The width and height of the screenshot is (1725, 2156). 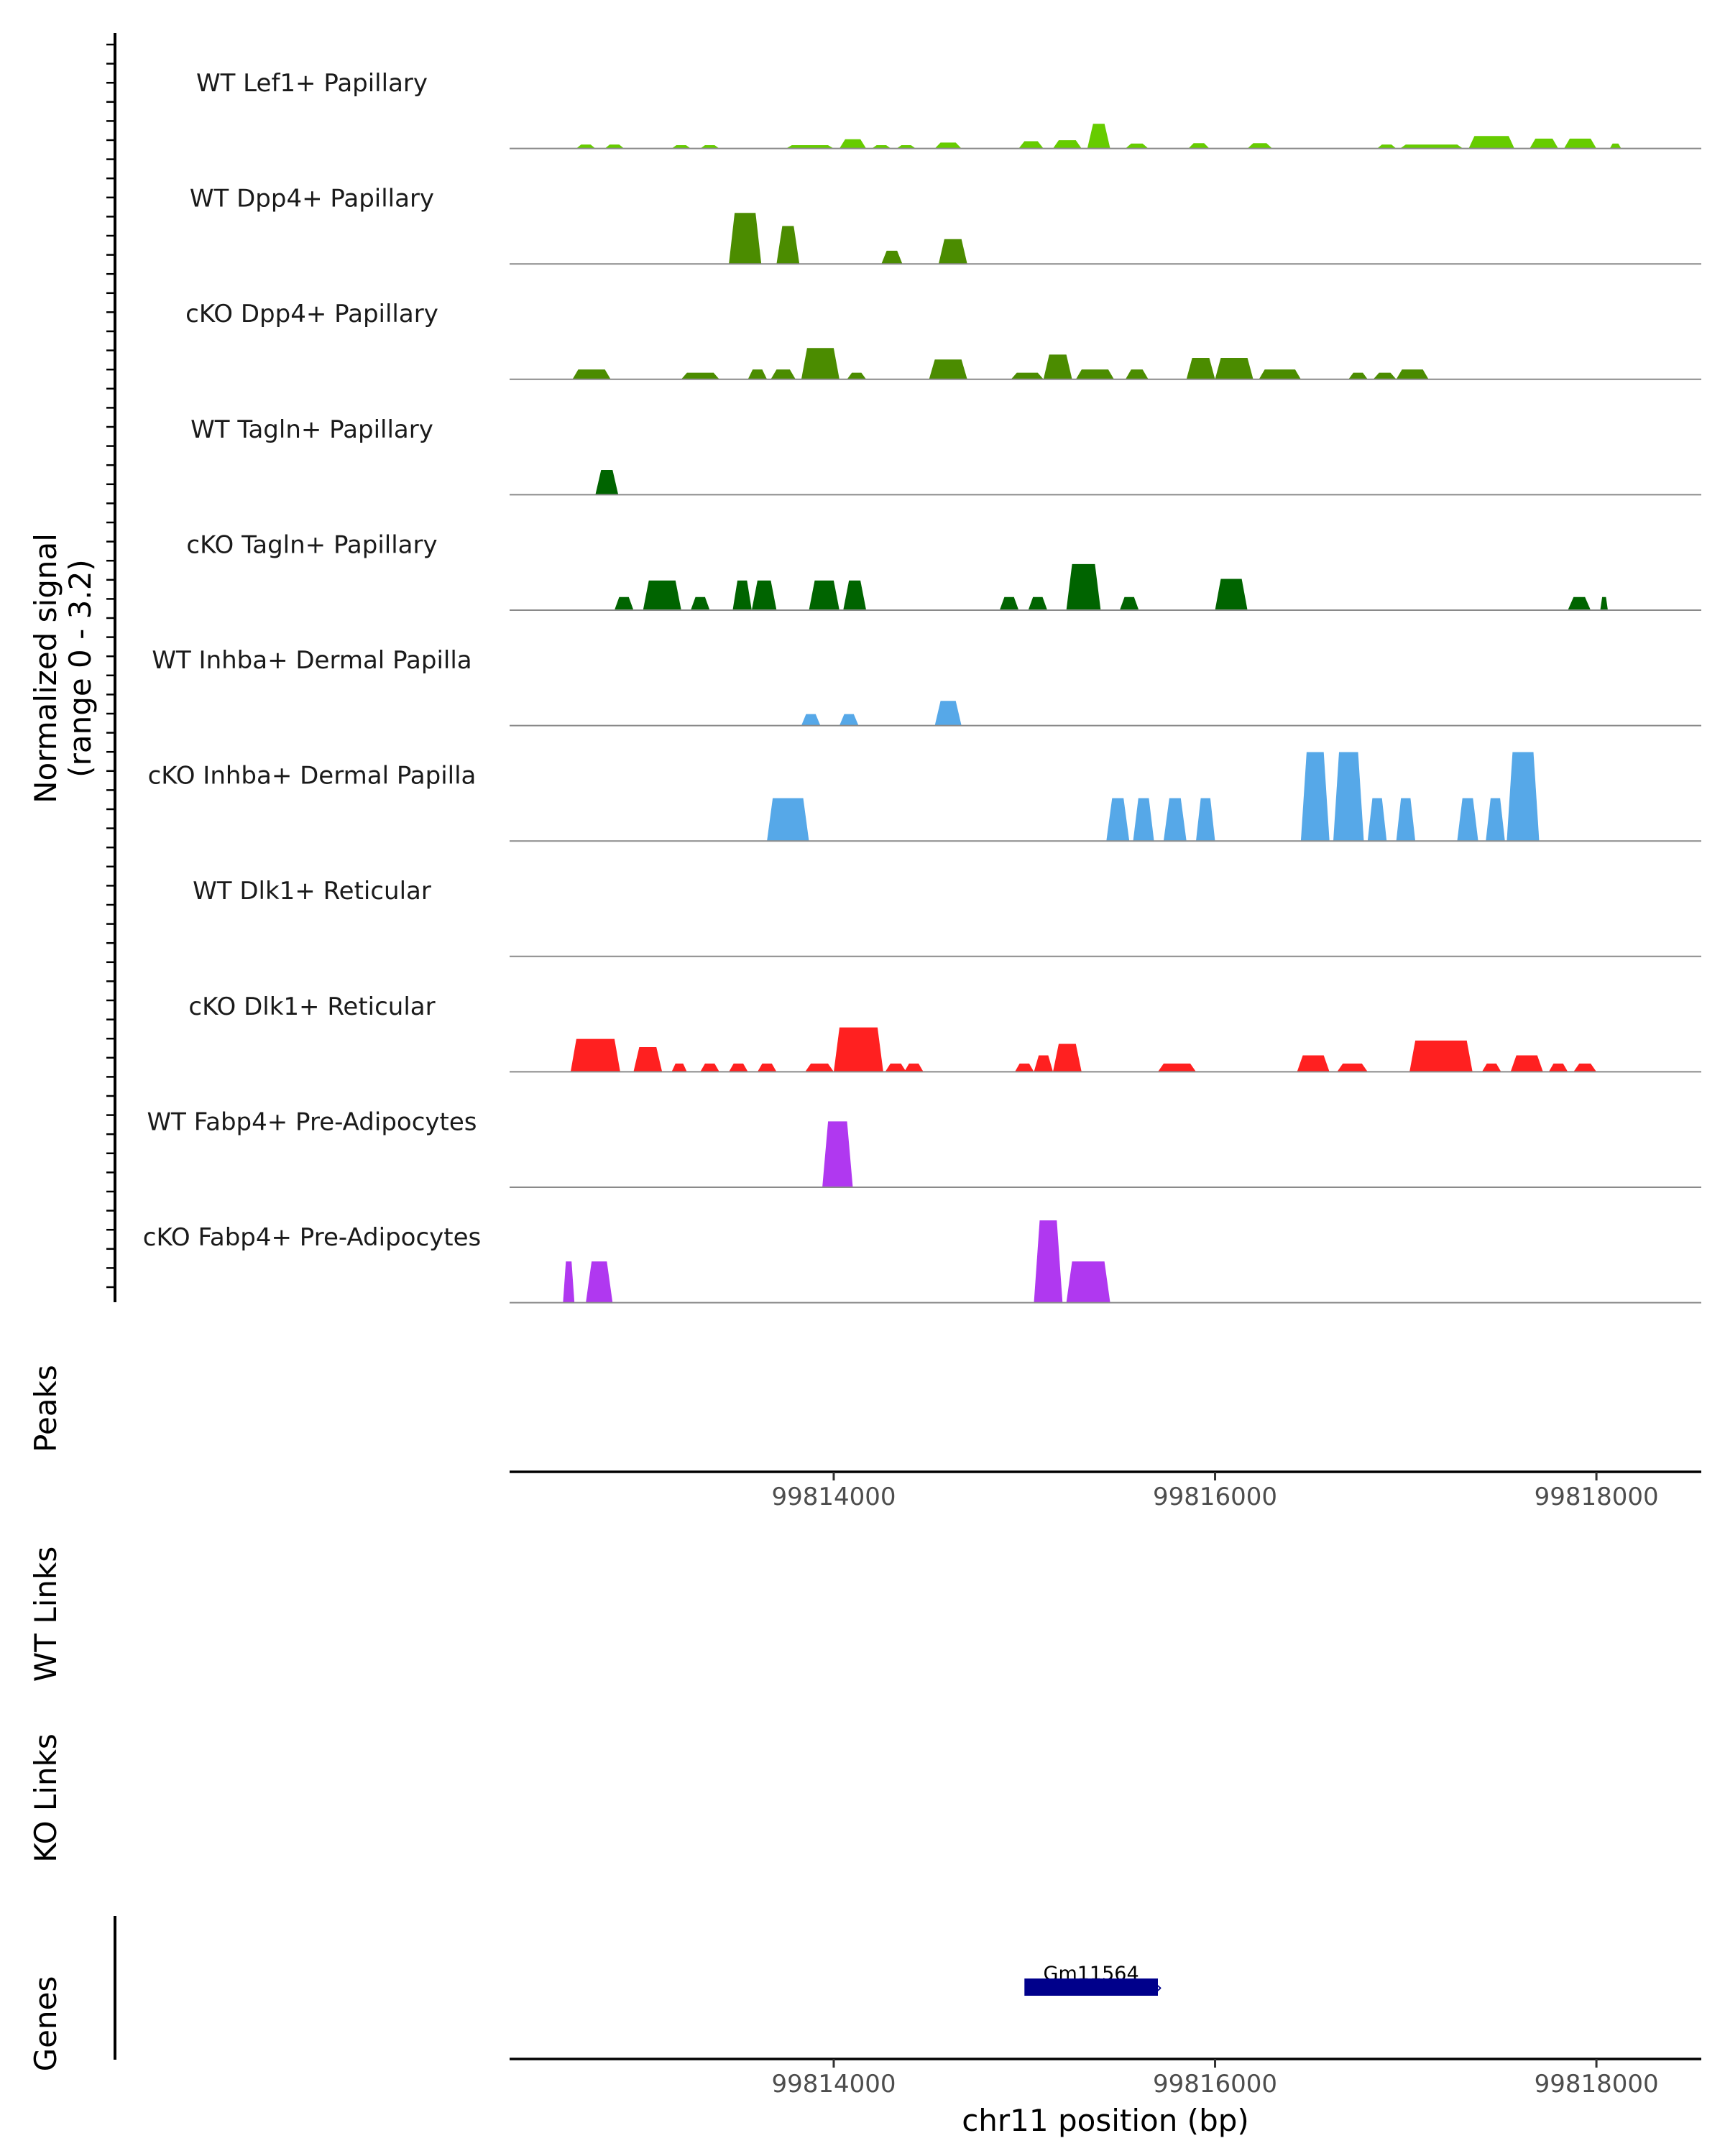 I want to click on gene-strand-arrow-icon: ›, so click(x=1158, y=1988).